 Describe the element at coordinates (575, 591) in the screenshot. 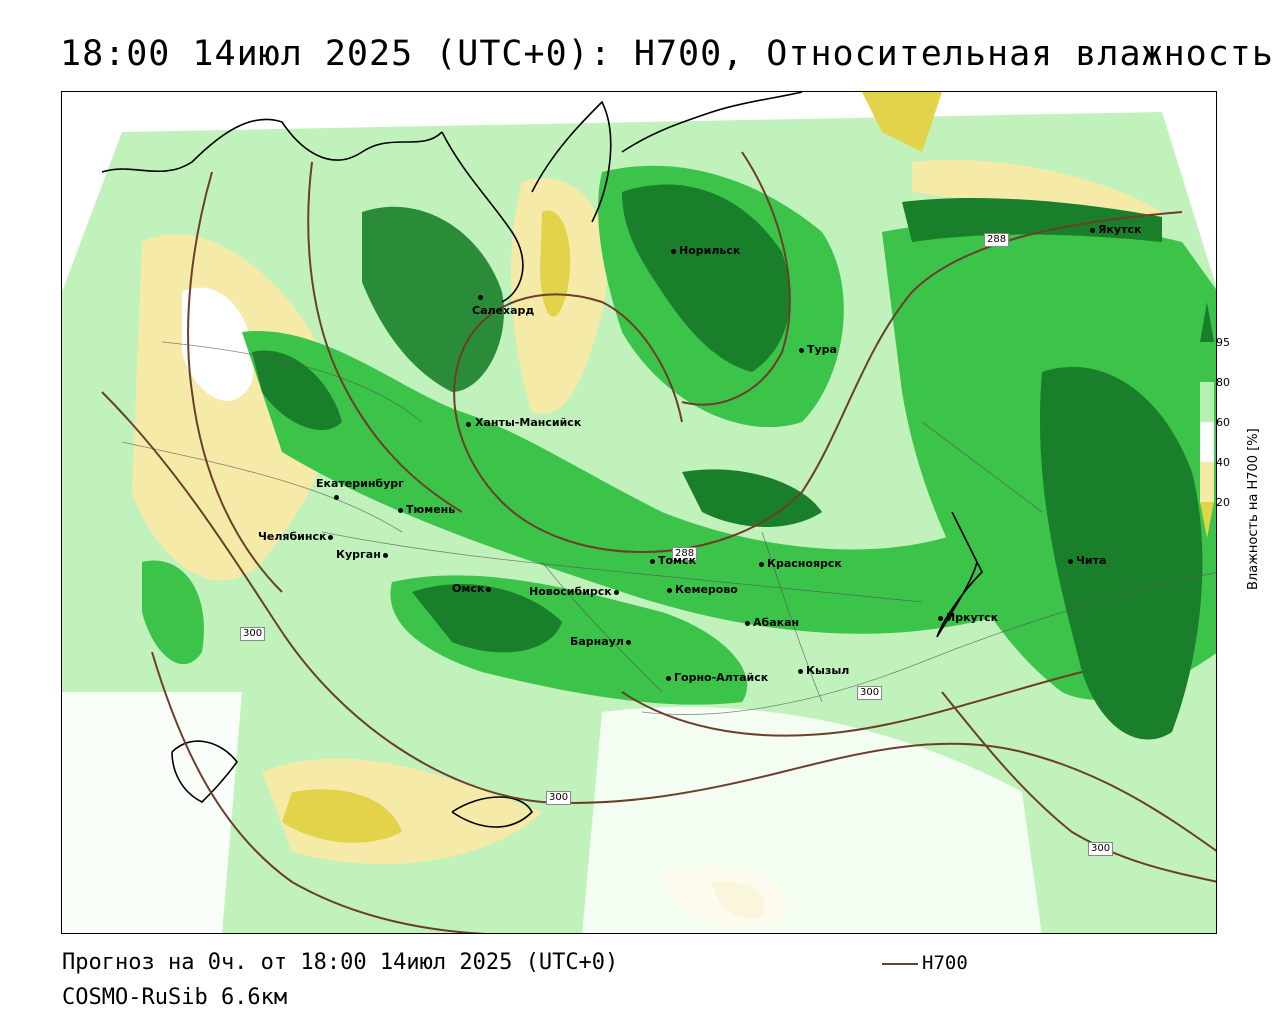

I see `city-label: Новосибирск` at that location.